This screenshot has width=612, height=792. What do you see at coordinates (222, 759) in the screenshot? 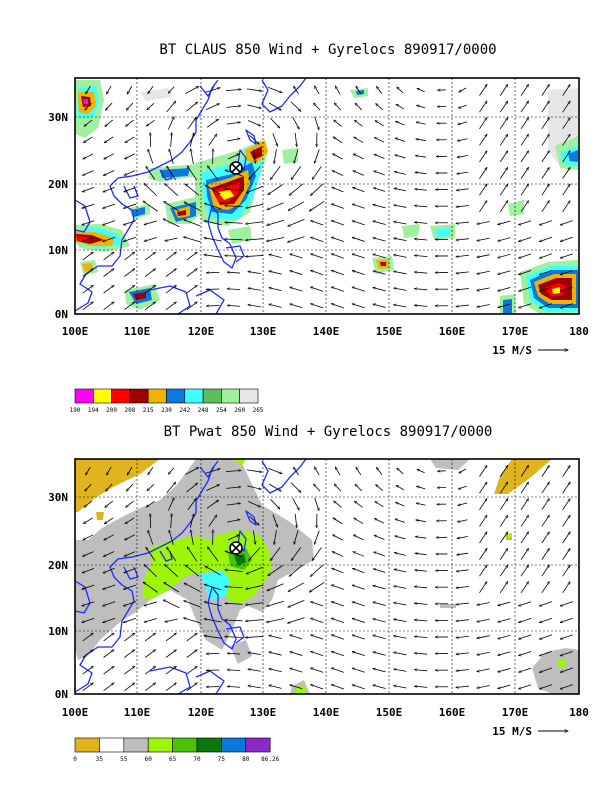
I see `colorbar-label: 75` at bounding box center [222, 759].